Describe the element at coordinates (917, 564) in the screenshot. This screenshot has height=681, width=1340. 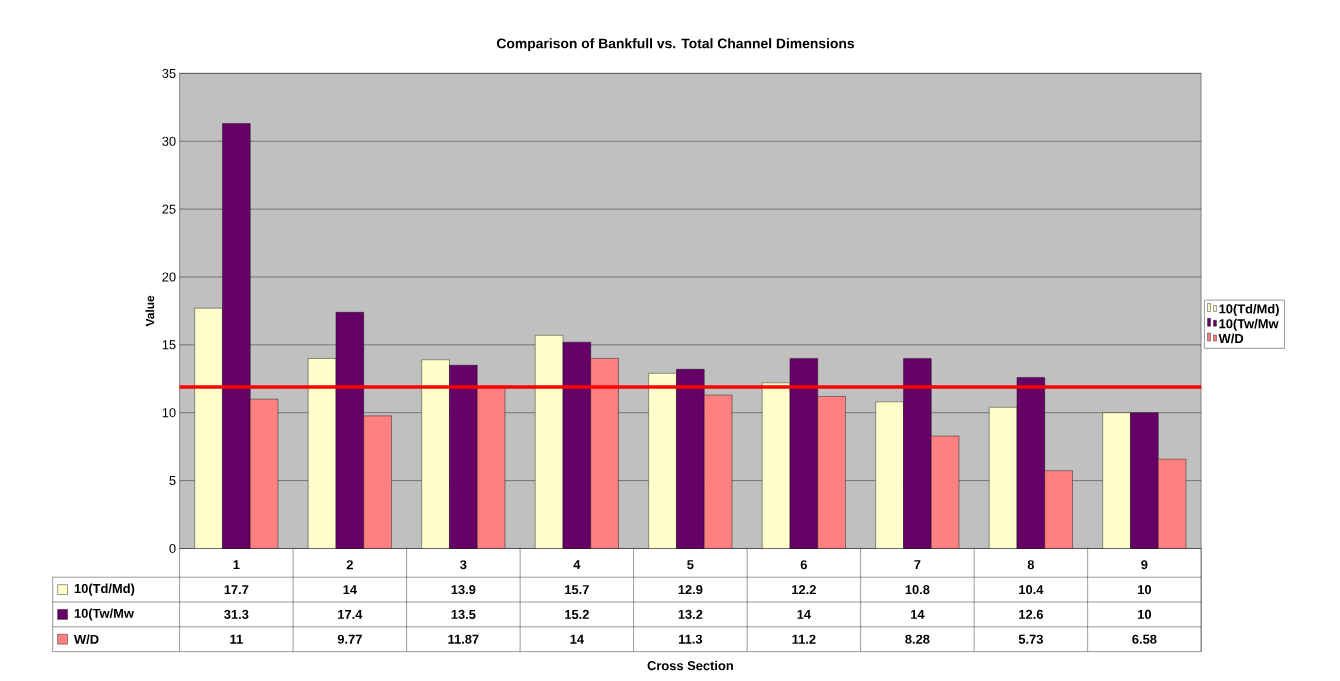
I see `x-tick-label: 7` at that location.